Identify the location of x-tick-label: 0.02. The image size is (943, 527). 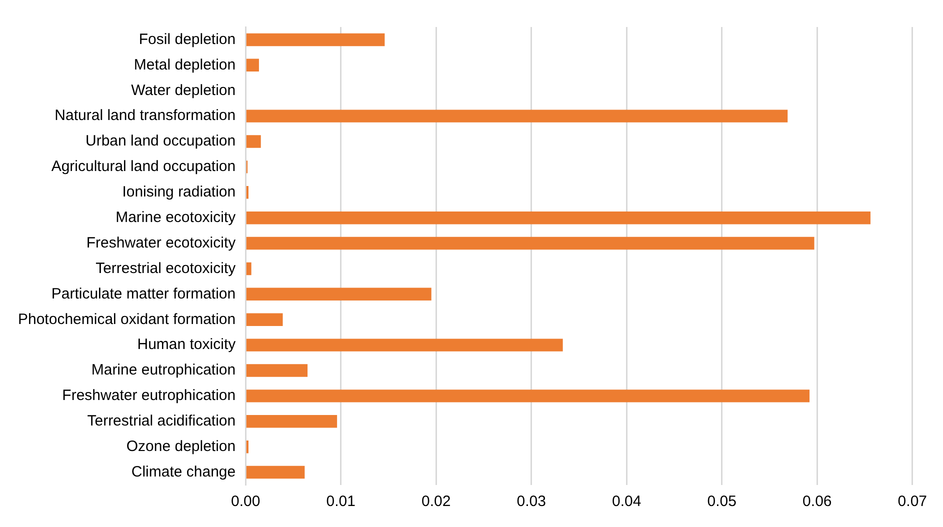
(436, 501).